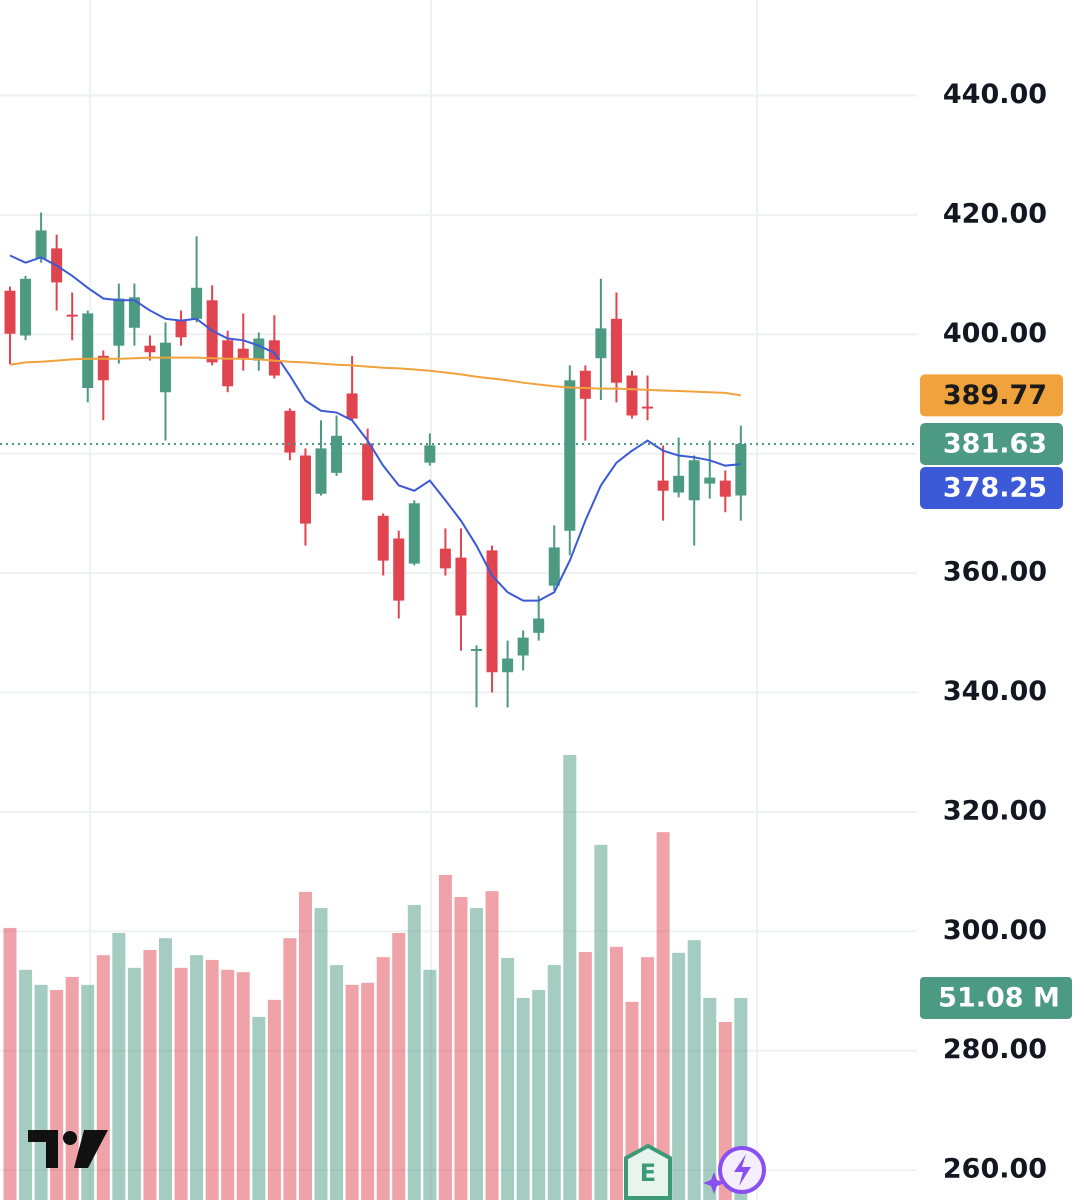  I want to click on price-tag-label: 381.63, so click(995, 444).